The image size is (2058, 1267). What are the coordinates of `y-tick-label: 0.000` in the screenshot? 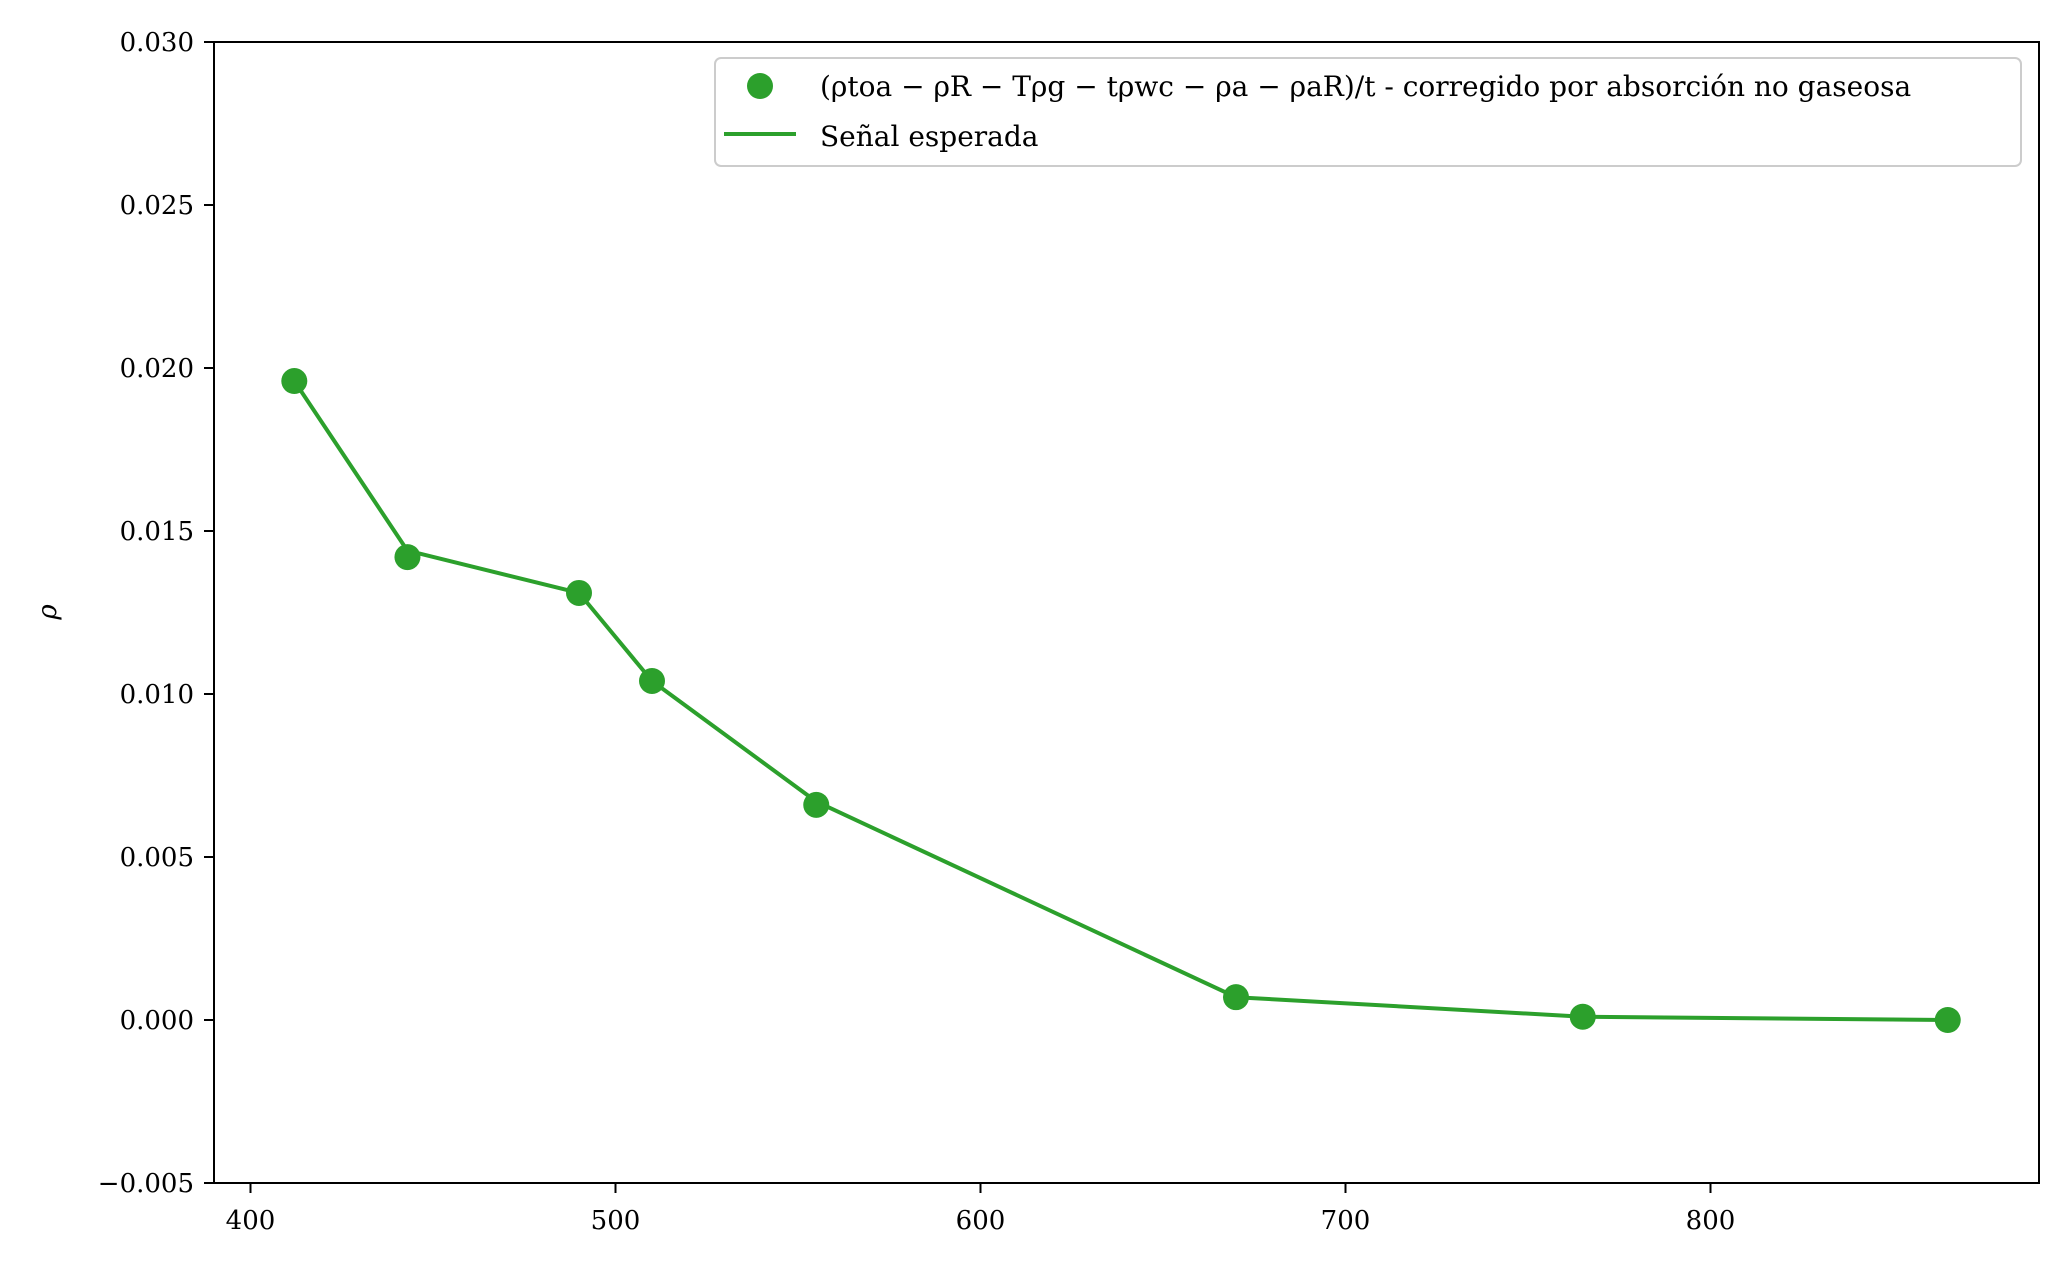 It's located at (157, 1021).